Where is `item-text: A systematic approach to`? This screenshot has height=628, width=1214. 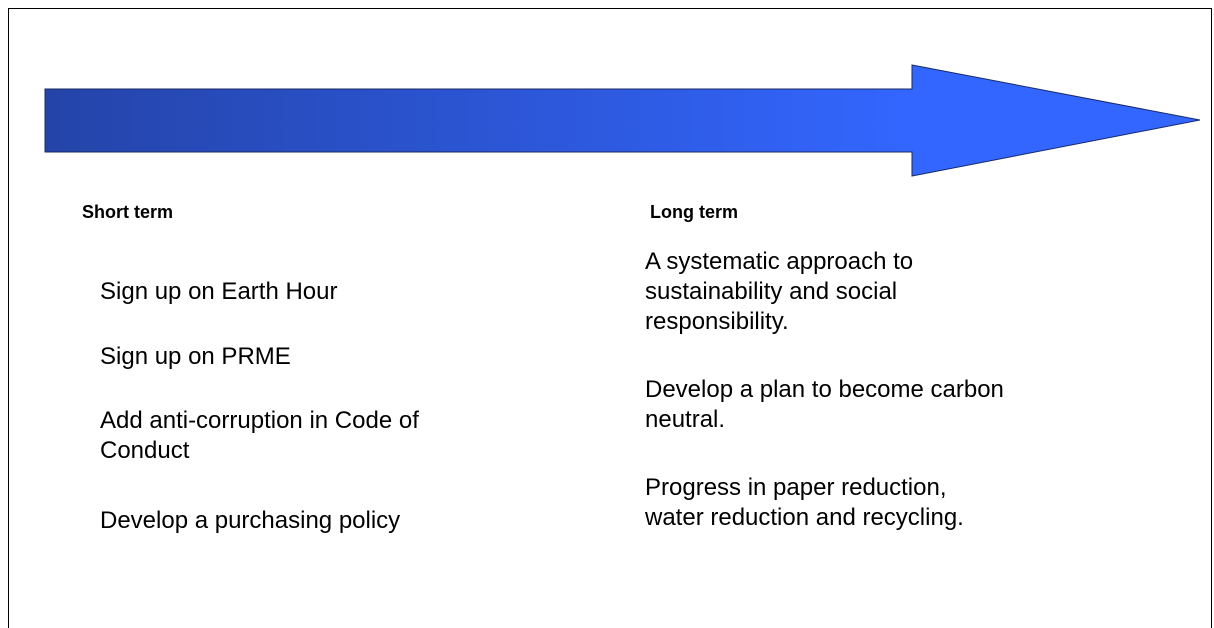
item-text: A systematic approach to is located at coordinates (779, 261).